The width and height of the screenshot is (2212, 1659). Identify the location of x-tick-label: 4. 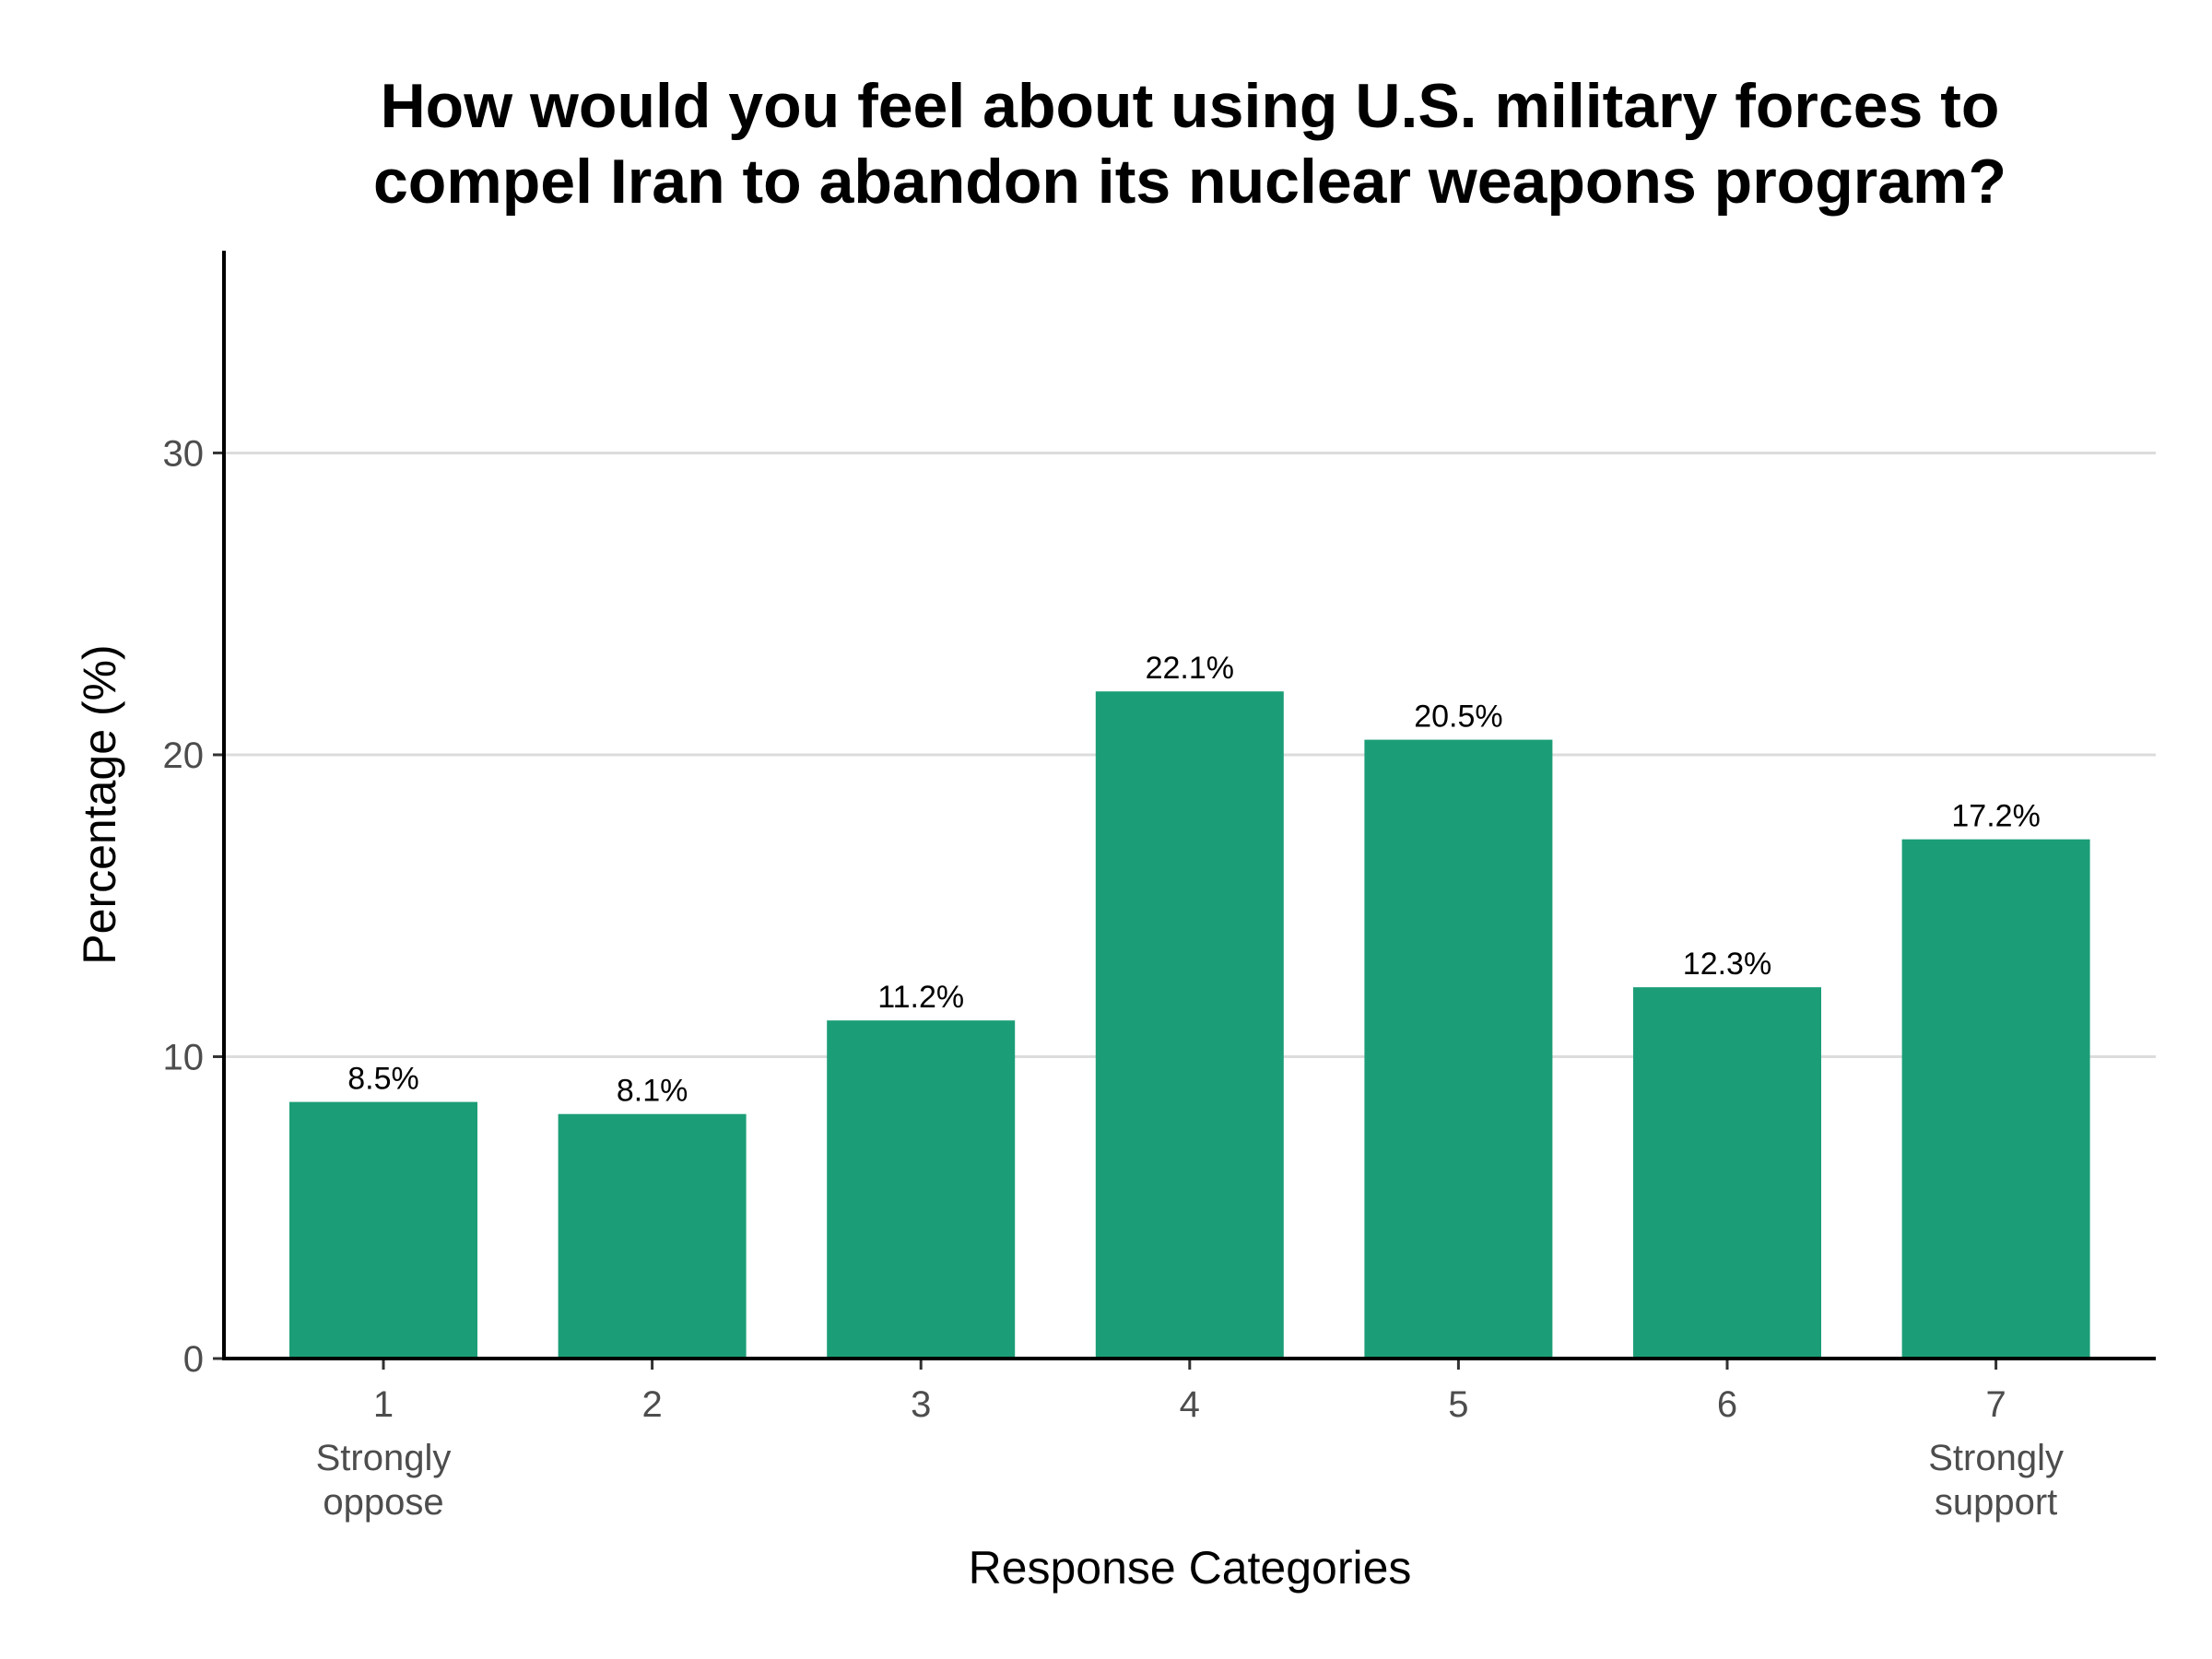
(1190, 1404).